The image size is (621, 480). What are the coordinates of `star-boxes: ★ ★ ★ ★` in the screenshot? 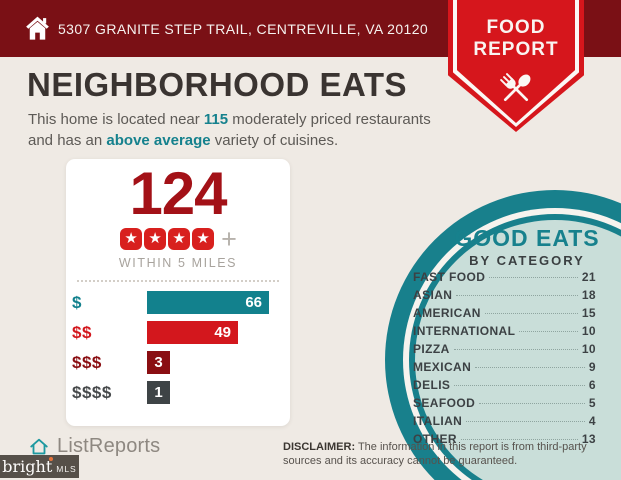 It's located at (167, 239).